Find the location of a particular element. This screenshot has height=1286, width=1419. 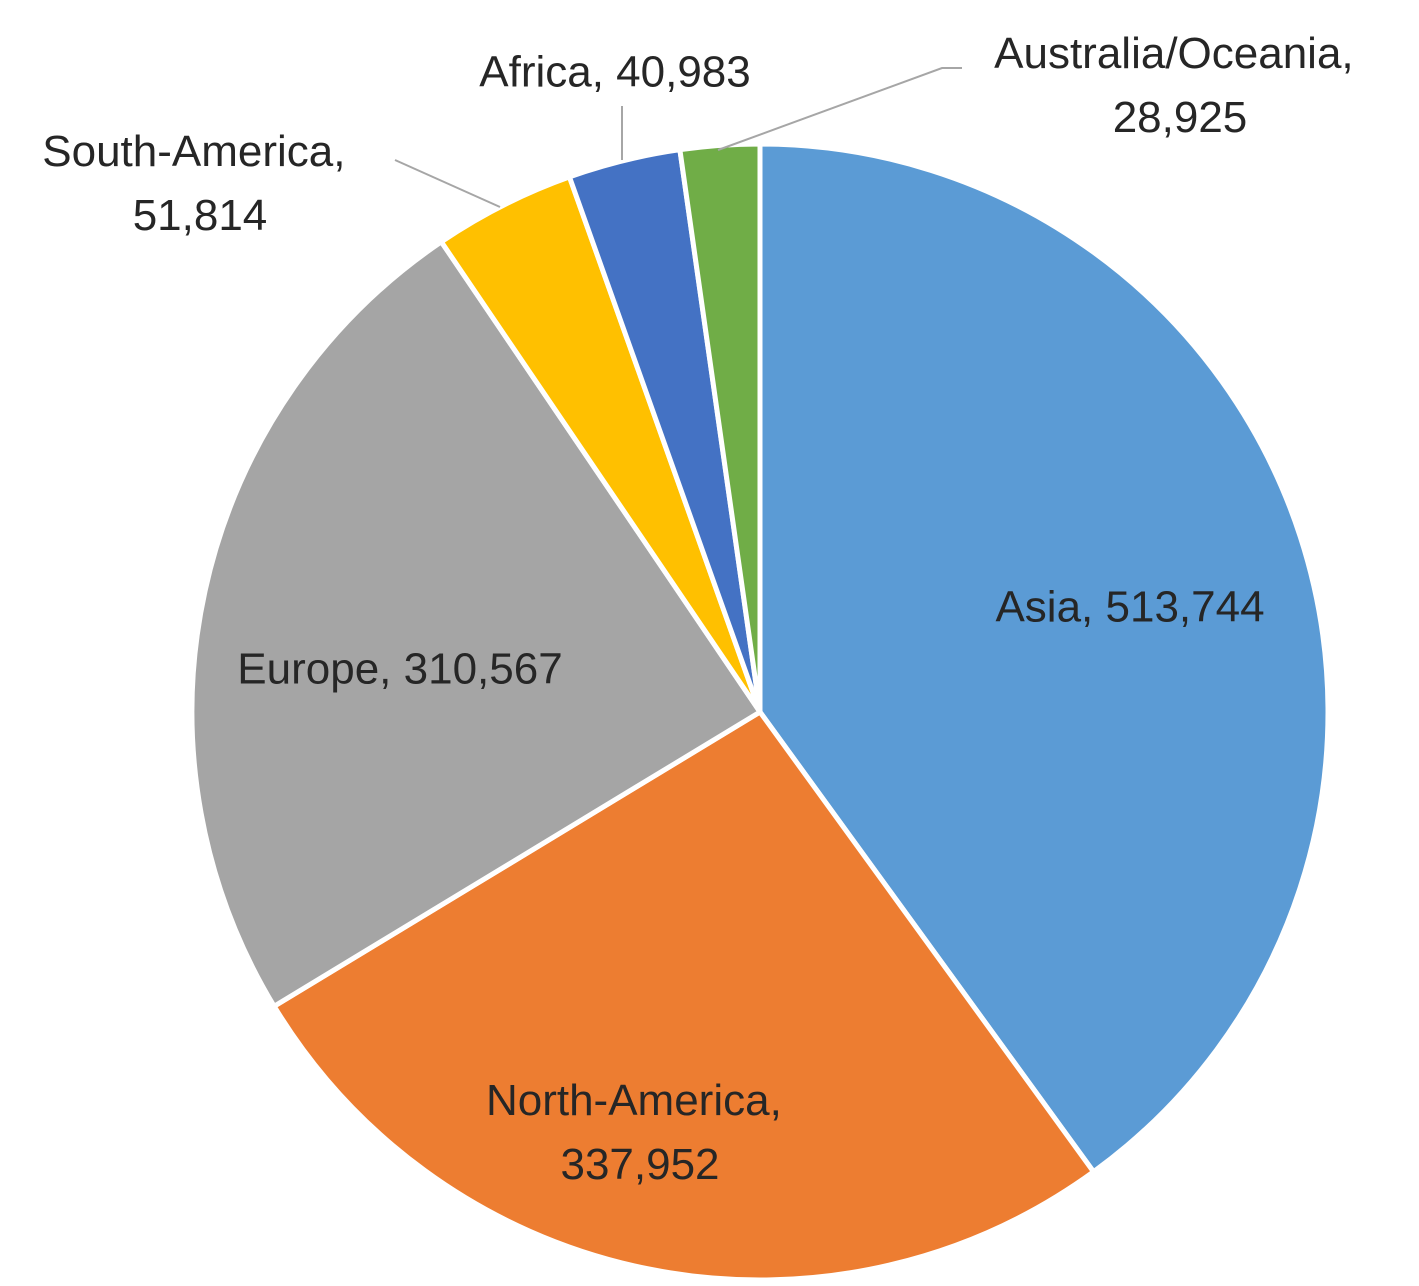

data-label-line: South-America, is located at coordinates (199, 151).